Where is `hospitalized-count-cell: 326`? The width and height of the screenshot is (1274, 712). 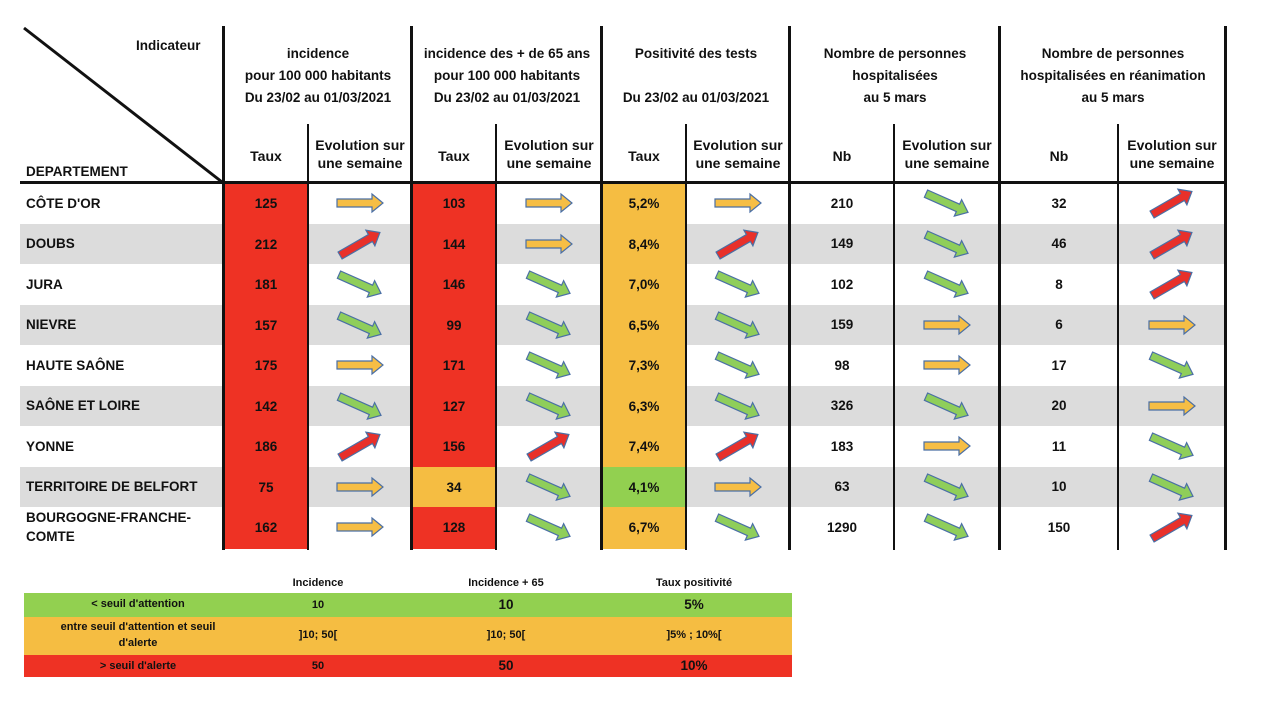
hospitalized-count-cell: 326 is located at coordinates (842, 406).